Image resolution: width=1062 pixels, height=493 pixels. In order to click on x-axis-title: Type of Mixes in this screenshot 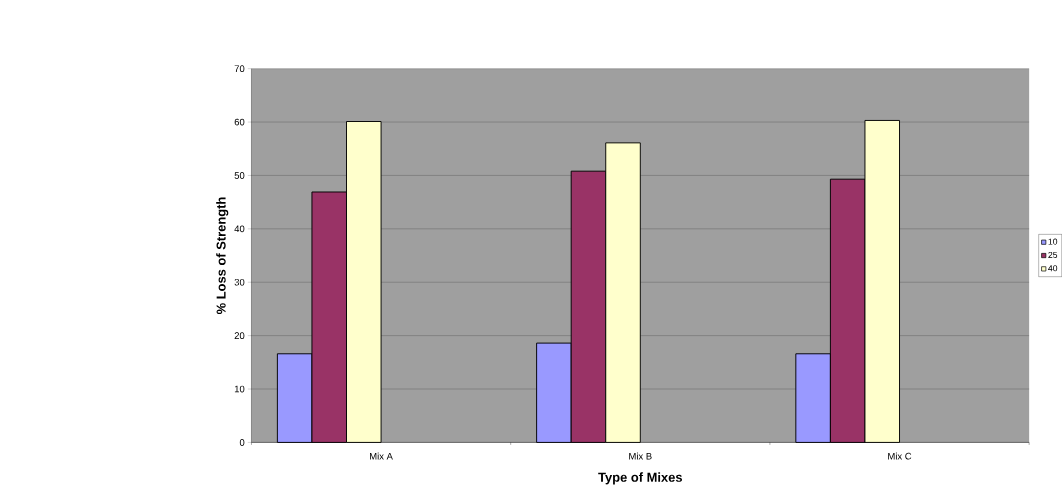, I will do `click(640, 478)`.